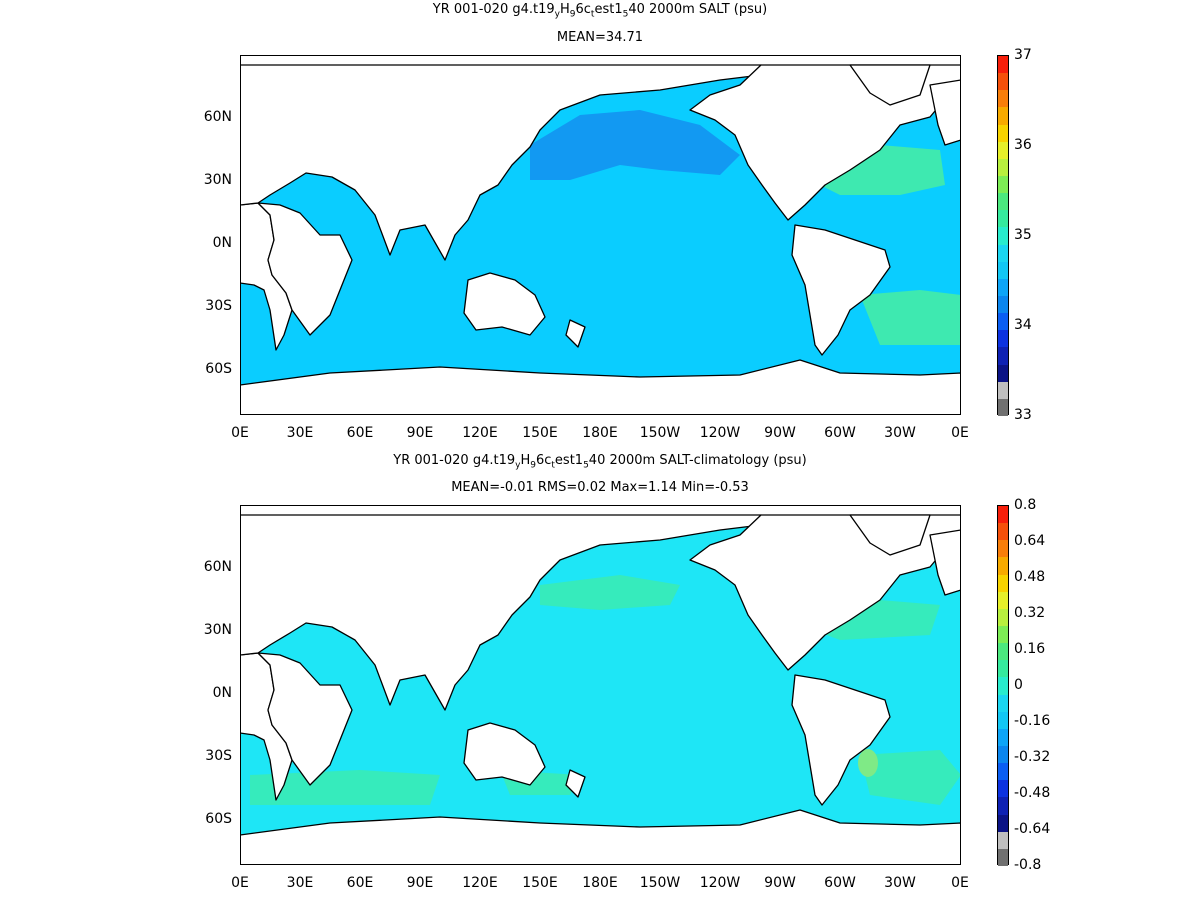 This screenshot has width=1200, height=900. I want to click on colorbar-tick-label: 0, so click(1018, 685).